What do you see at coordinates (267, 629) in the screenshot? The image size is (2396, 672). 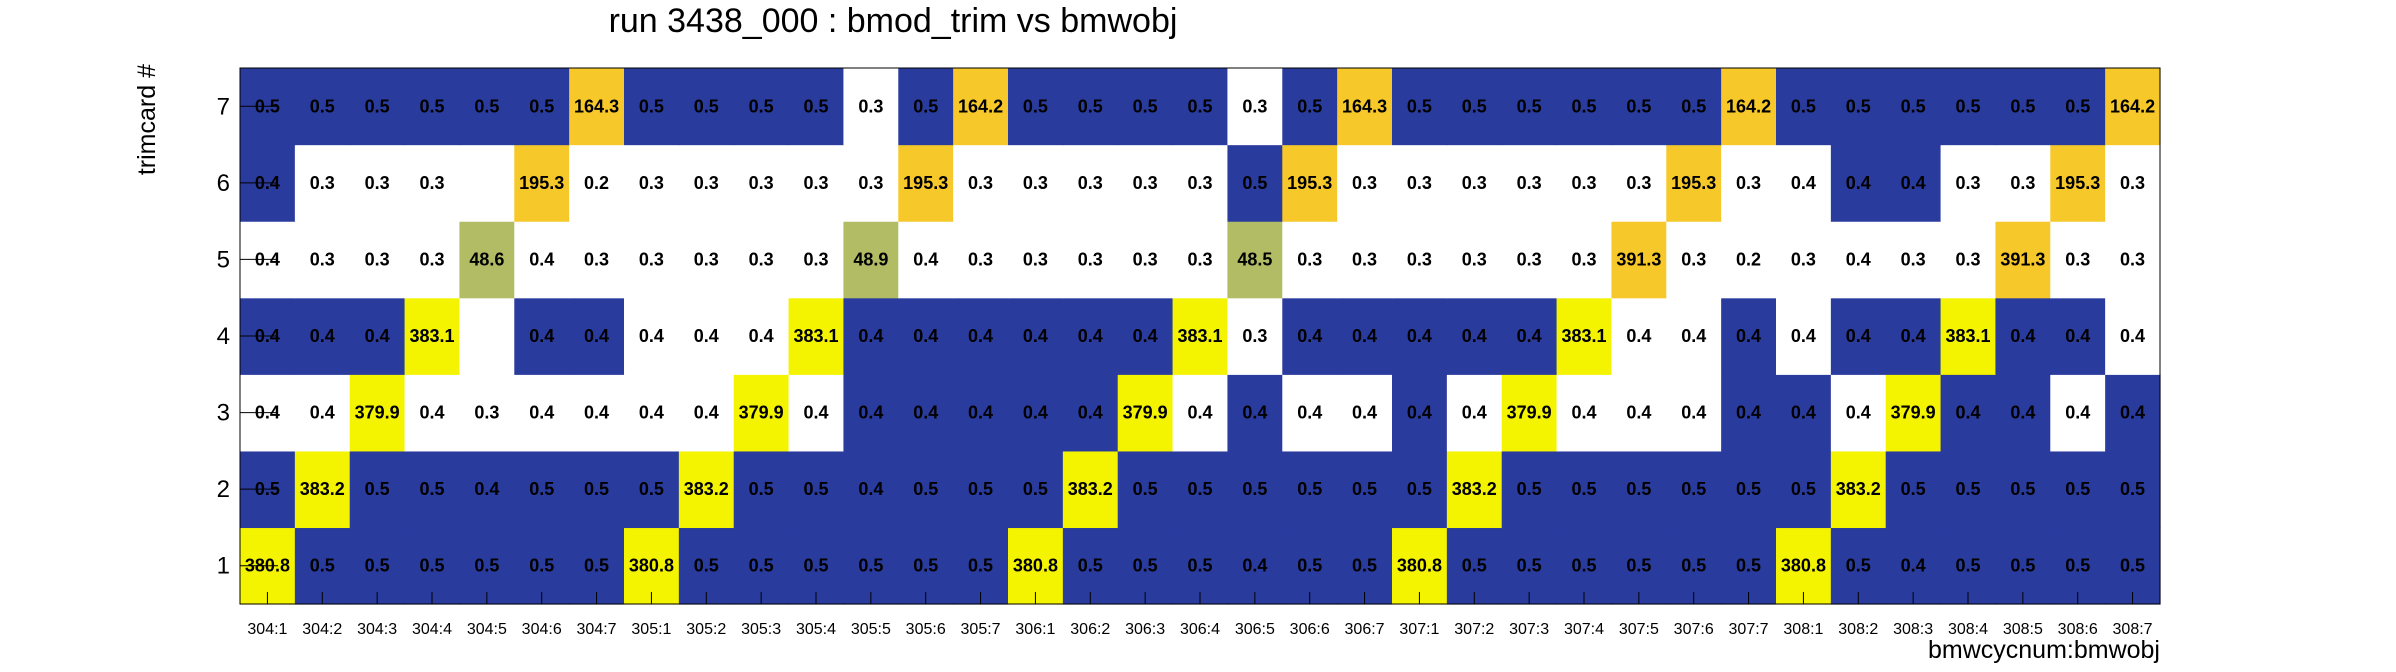 I see `x-tick-label: 304:1` at bounding box center [267, 629].